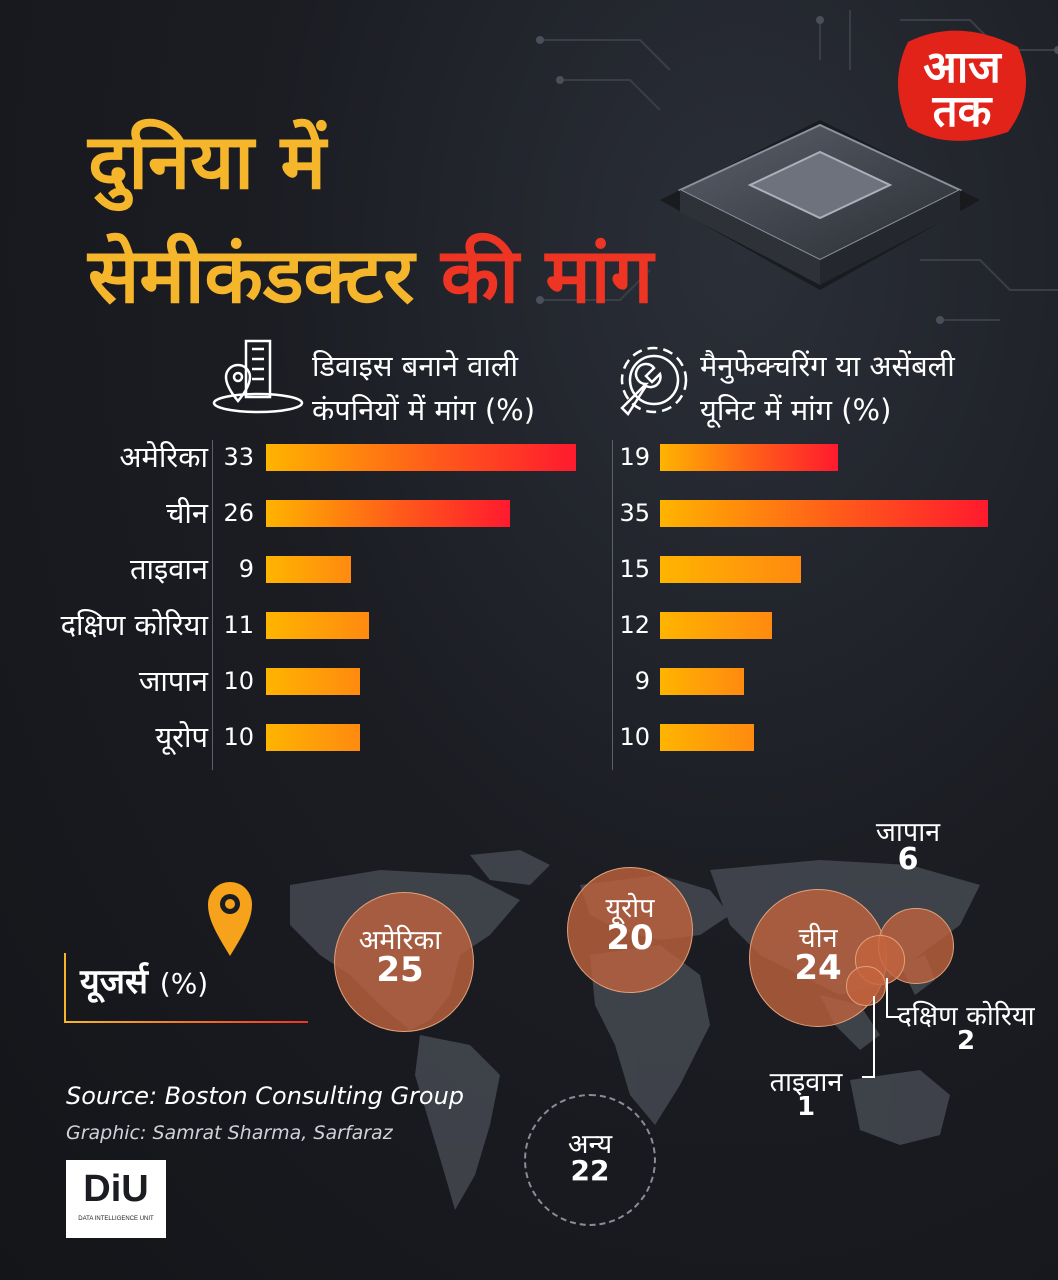  What do you see at coordinates (238, 457) in the screenshot?
I see `left-value-label: 33` at bounding box center [238, 457].